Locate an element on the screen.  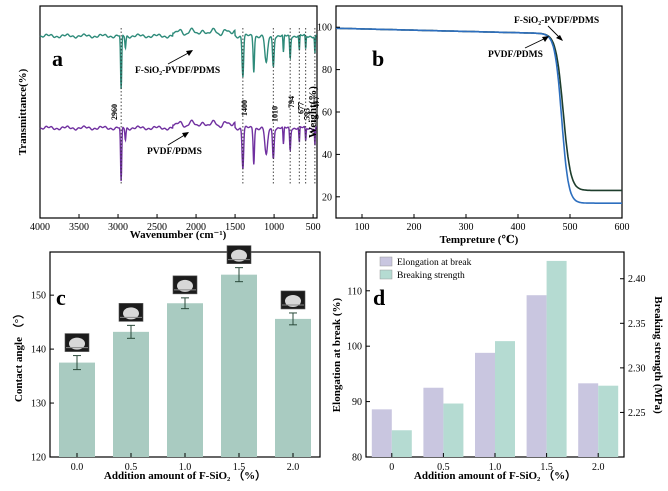
panel-d-y-tick-label: 90 is located at coordinates (357, 402).